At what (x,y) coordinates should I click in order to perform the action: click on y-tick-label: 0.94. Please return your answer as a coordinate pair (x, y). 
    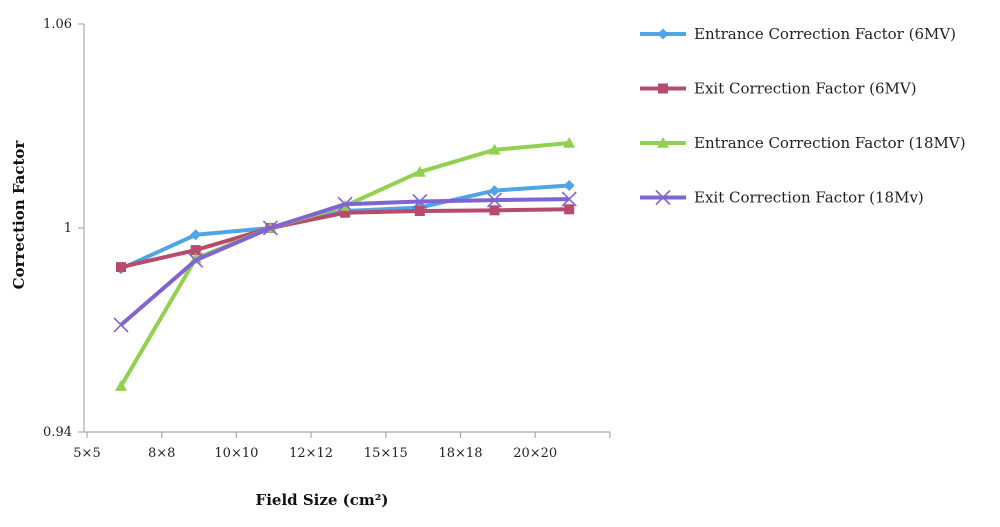
    Looking at the image, I should click on (57, 432).